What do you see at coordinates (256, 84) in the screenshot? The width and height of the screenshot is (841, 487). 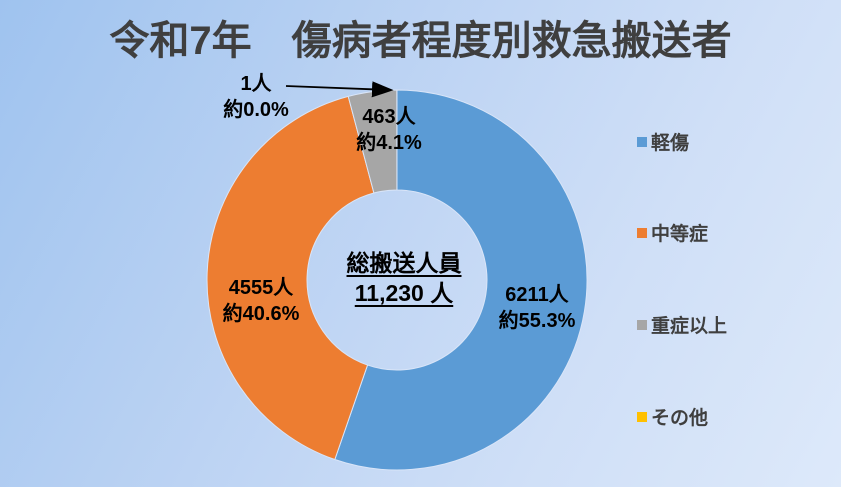 I see `label-other-value: 1人` at bounding box center [256, 84].